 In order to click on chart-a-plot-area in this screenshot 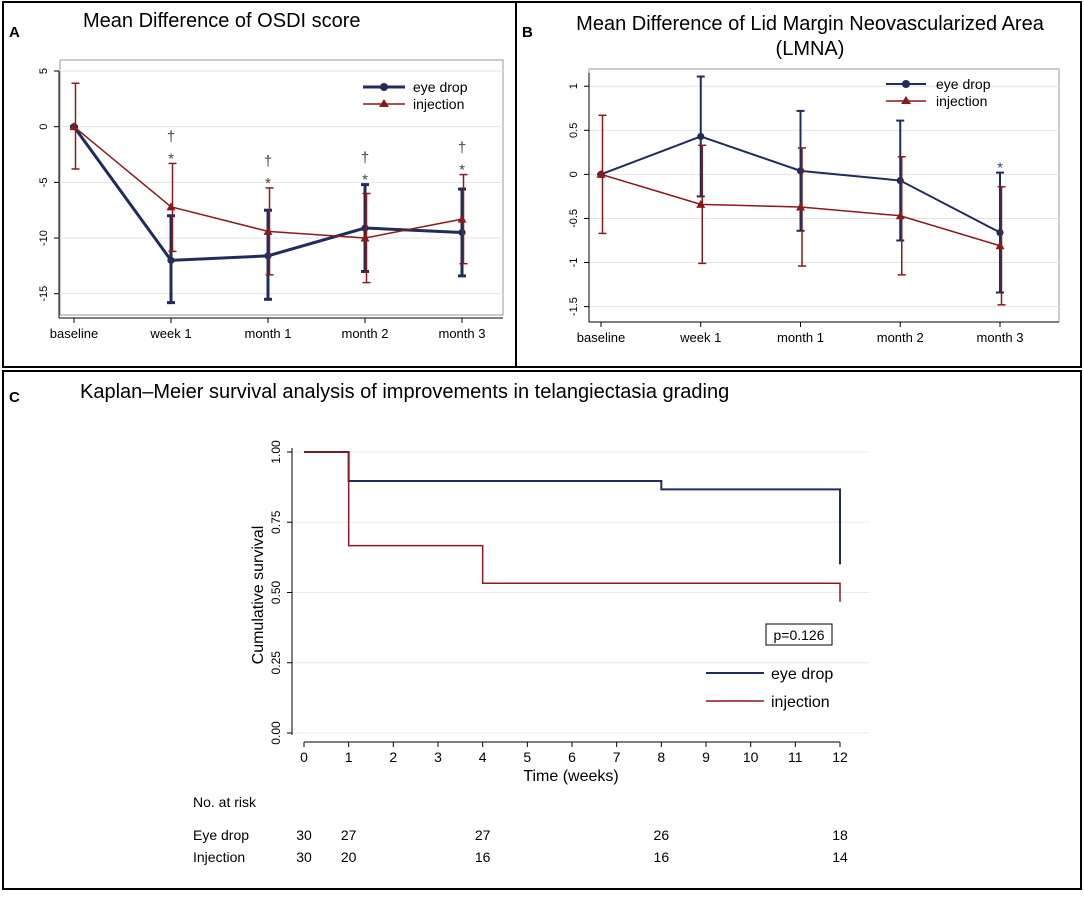, I will do `click(281, 187)`.